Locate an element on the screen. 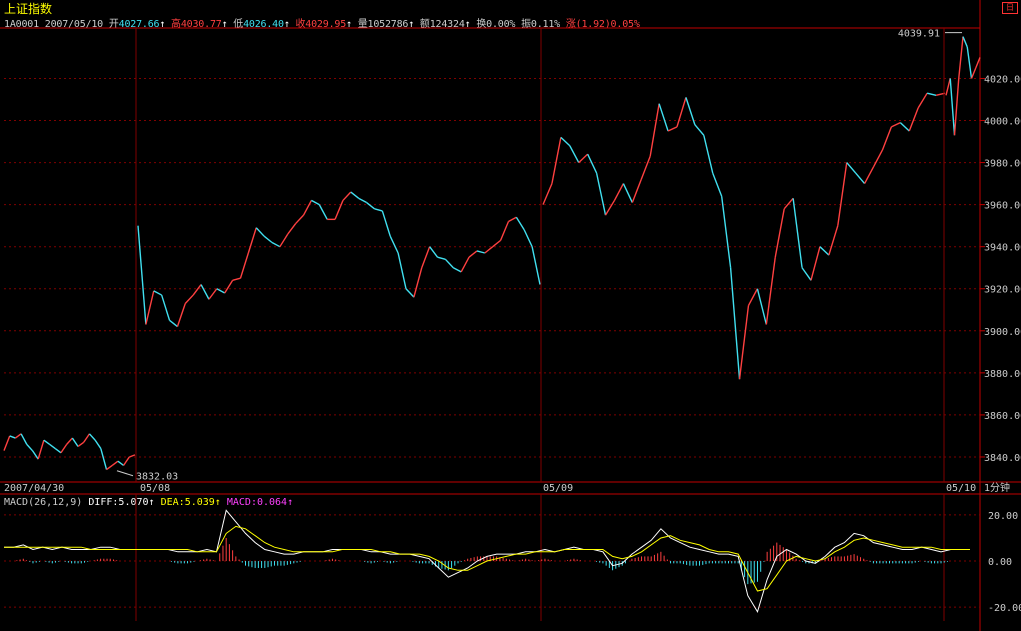 Image resolution: width=1021 pixels, height=631 pixels. price-tick-label: 3880.00 is located at coordinates (1002, 374).